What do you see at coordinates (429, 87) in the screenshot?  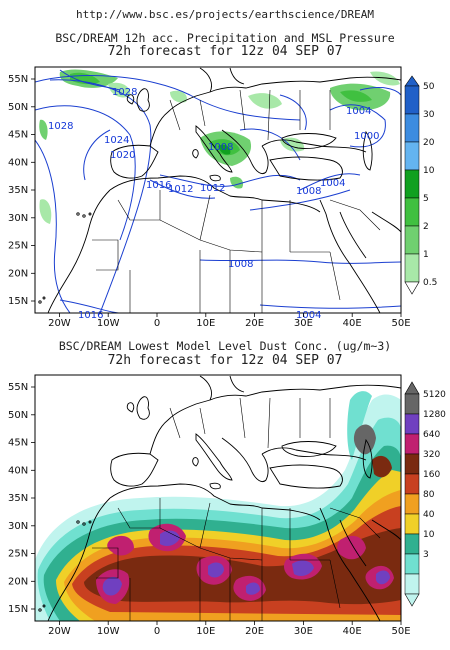 I see `precip-colorbar-label: 50` at bounding box center [429, 87].